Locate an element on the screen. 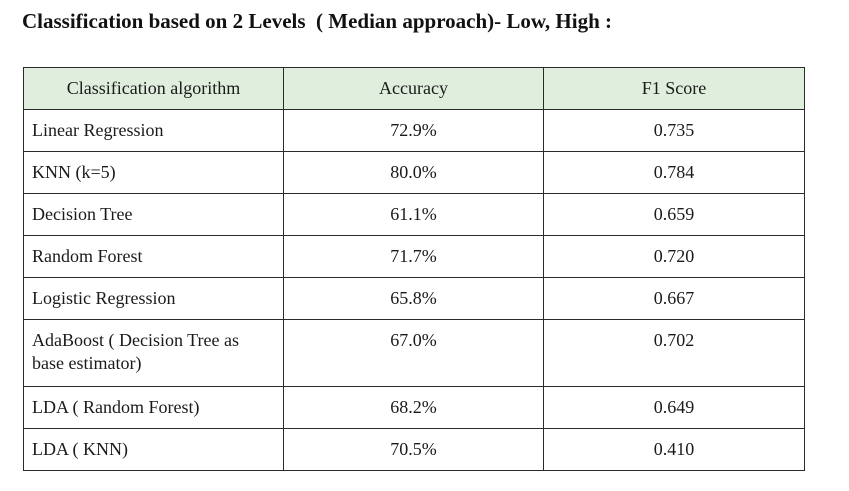 The image size is (849, 491). algorithm-cell: Random Forest is located at coordinates (153, 256).